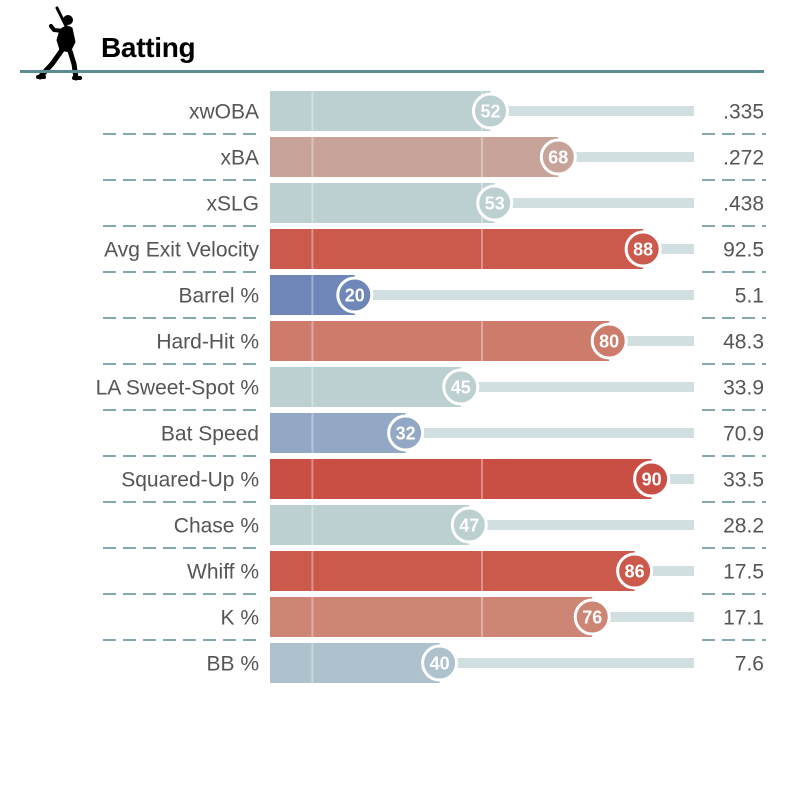  What do you see at coordinates (190, 480) in the screenshot?
I see `metric-label: Squared-Up %` at bounding box center [190, 480].